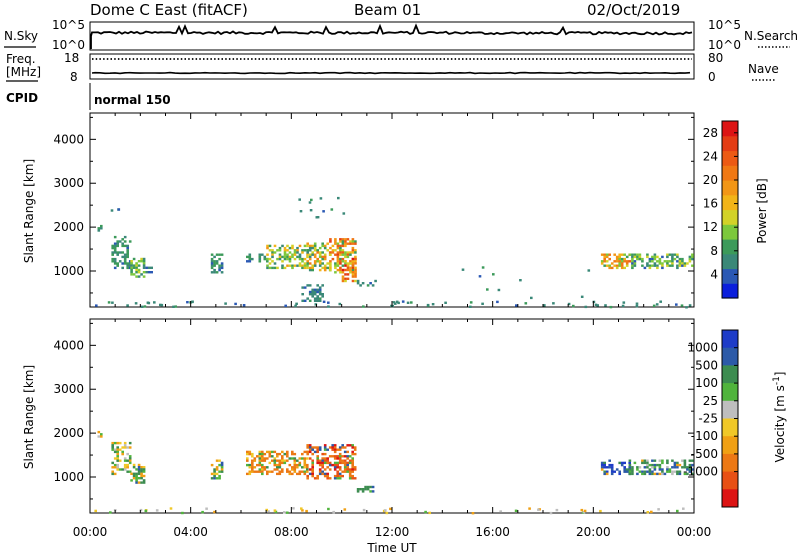  I want to click on colorbar-tick-label: 16, so click(710, 204).